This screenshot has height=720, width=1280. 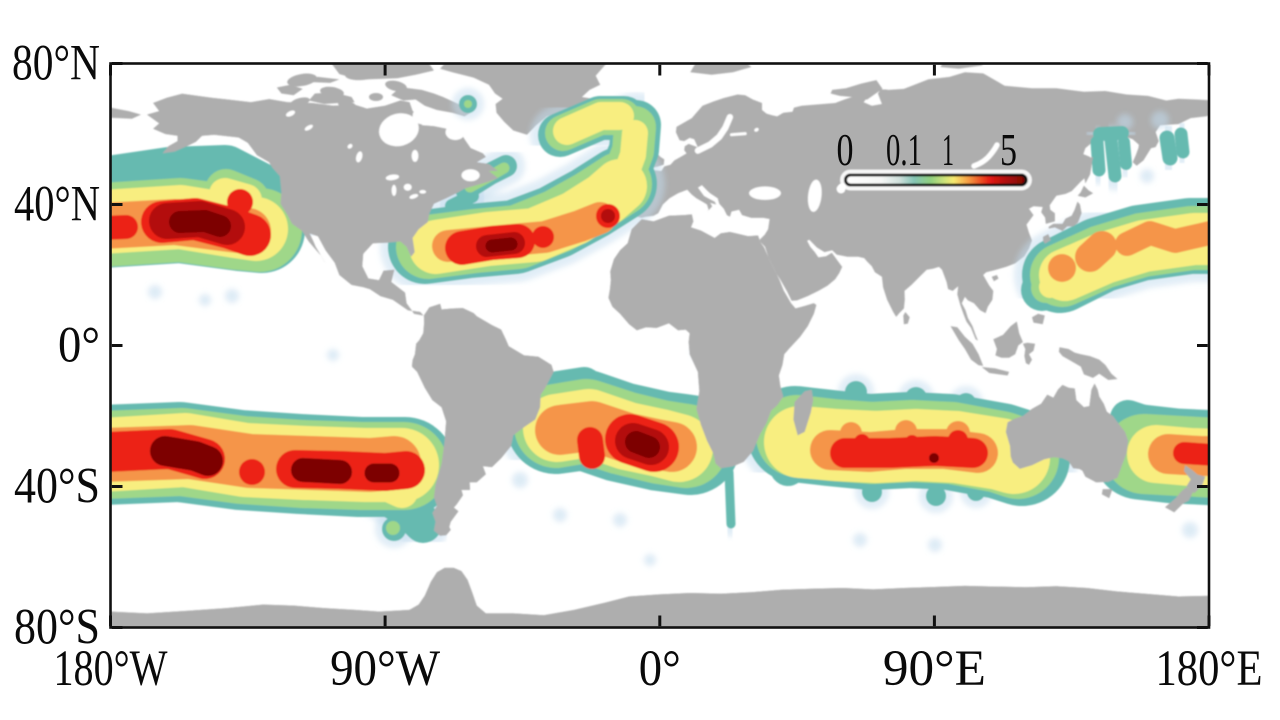 I want to click on svg-text: 5, so click(x=1008, y=149).